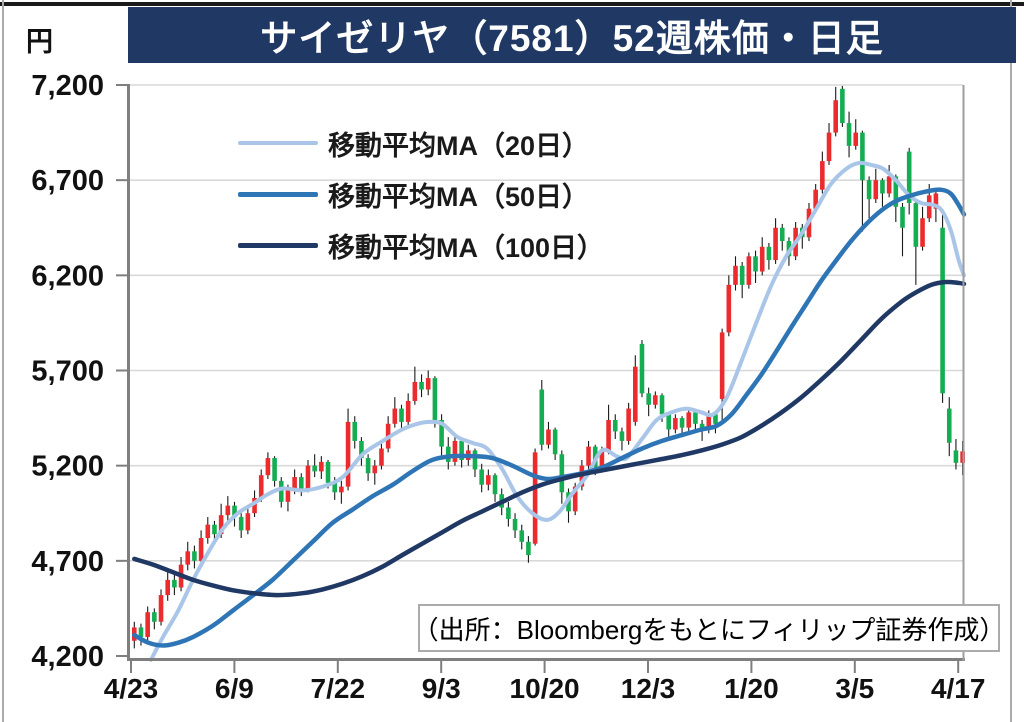 Image resolution: width=1024 pixels, height=722 pixels. I want to click on svg-text: 5,200, so click(67, 467).